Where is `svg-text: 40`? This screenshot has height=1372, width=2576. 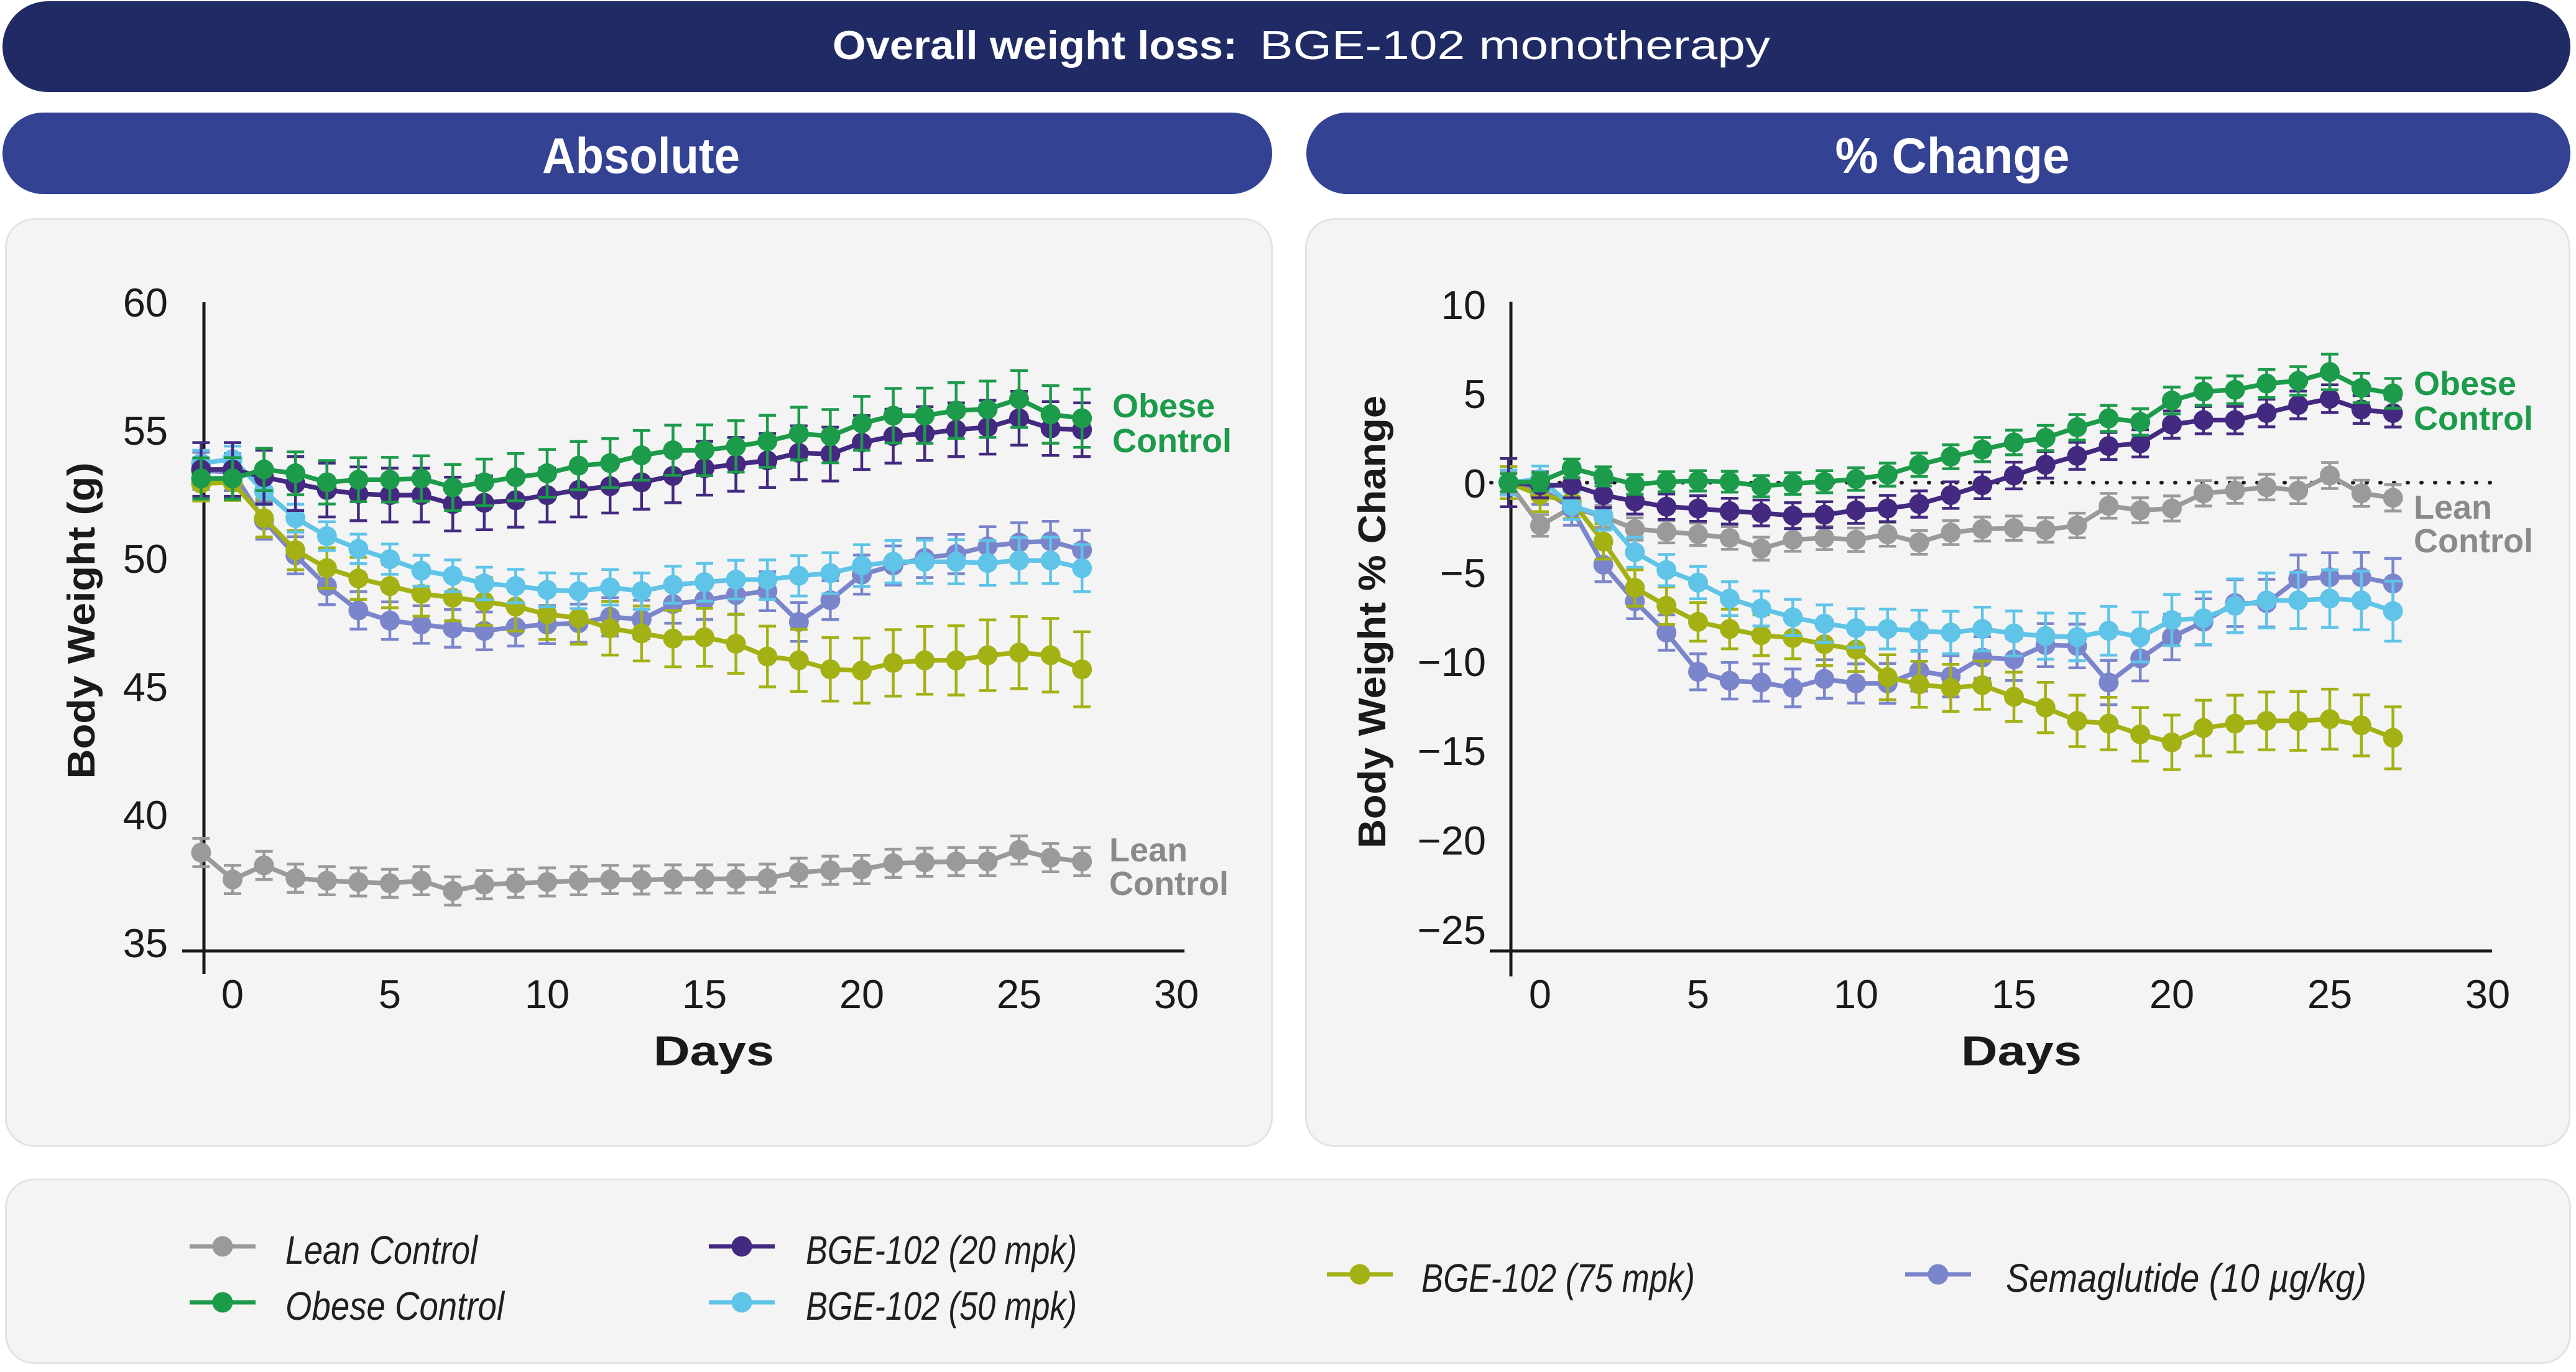 svg-text: 40 is located at coordinates (145, 815).